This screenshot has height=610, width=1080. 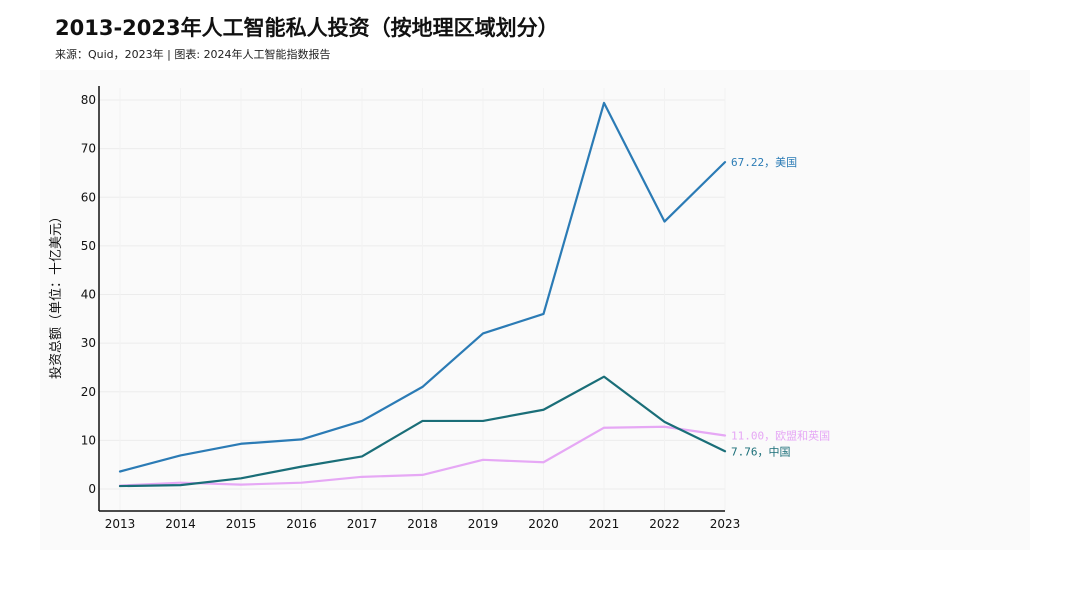 I want to click on chart-title: 2013-2023年人工智能私人投资（按地理区域划分）, so click(x=307, y=28).